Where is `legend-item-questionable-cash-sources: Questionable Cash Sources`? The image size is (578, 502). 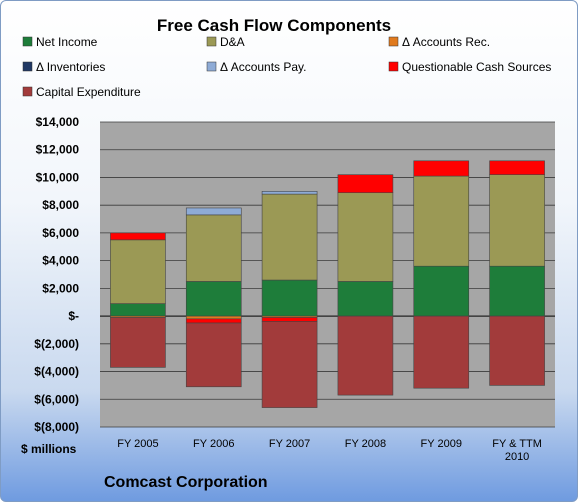 legend-item-questionable-cash-sources: Questionable Cash Sources is located at coordinates (469, 67).